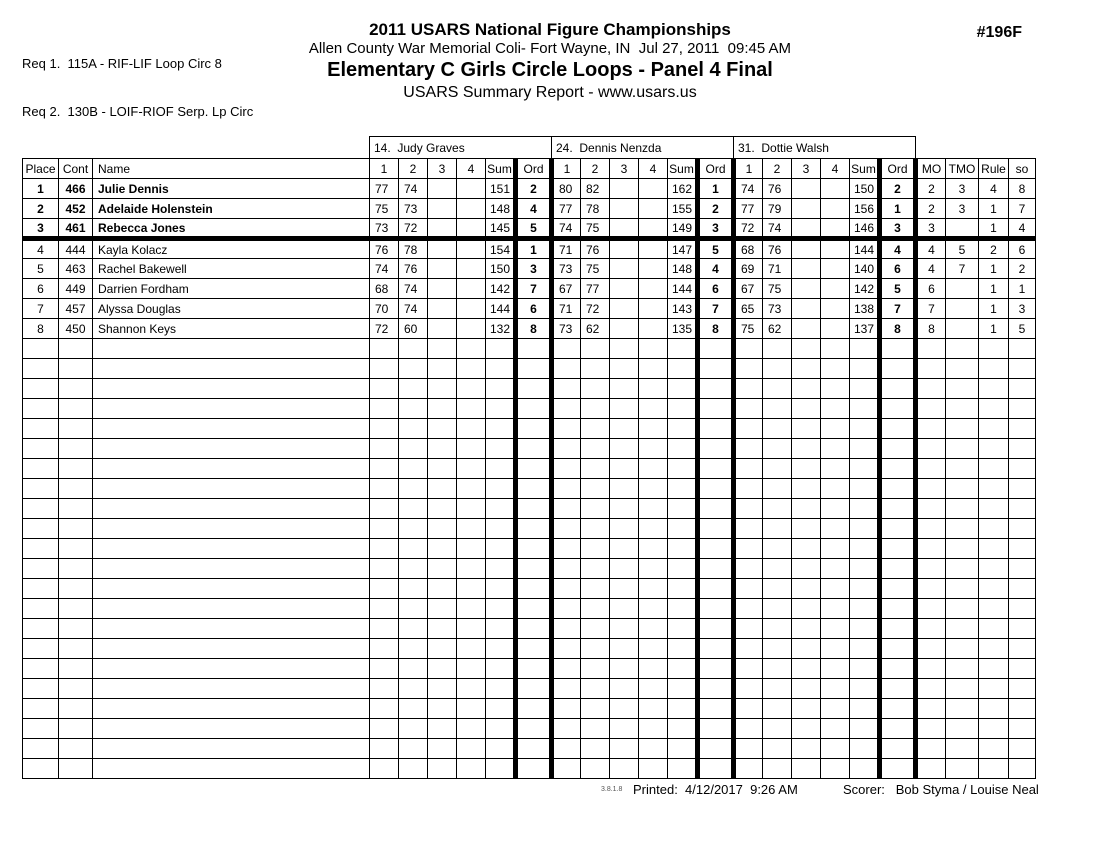 This screenshot has width=1100, height=850. Describe the element at coordinates (595, 168) in the screenshot. I see `col-header-2: 2` at that location.